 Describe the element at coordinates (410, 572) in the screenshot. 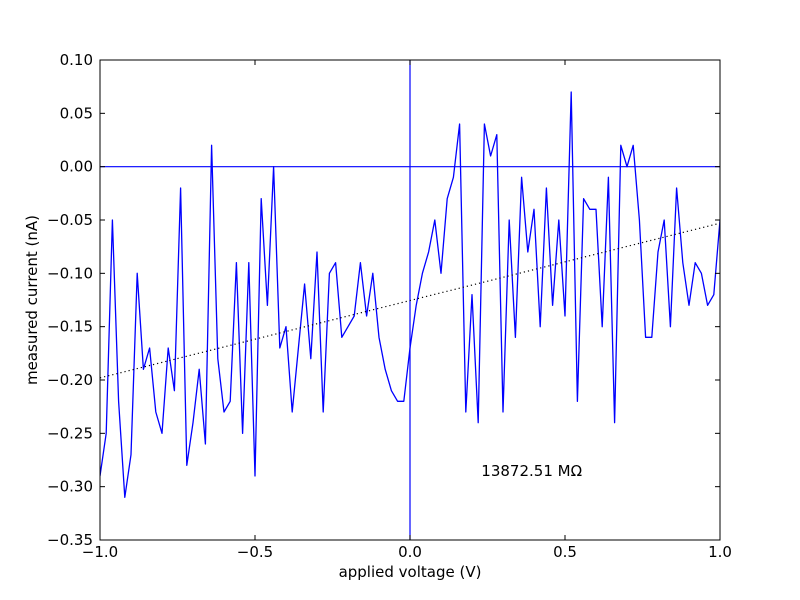

I see `x-axis-label: applied voltage (V)` at that location.